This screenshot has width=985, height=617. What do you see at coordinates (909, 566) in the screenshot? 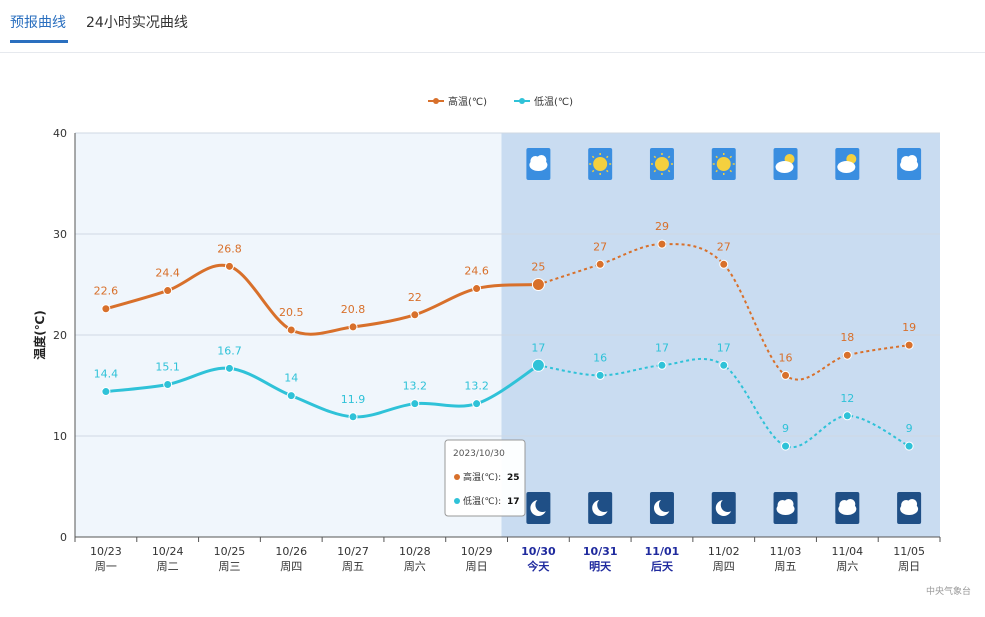
I see `x-tick-day-label: 周日` at bounding box center [909, 566].